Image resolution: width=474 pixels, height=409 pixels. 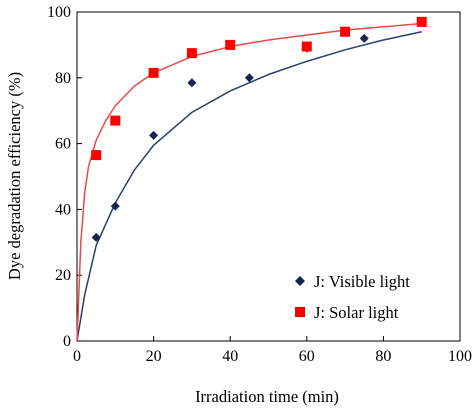 I want to click on legend-item-visible: J: Visible light, so click(x=352, y=281).